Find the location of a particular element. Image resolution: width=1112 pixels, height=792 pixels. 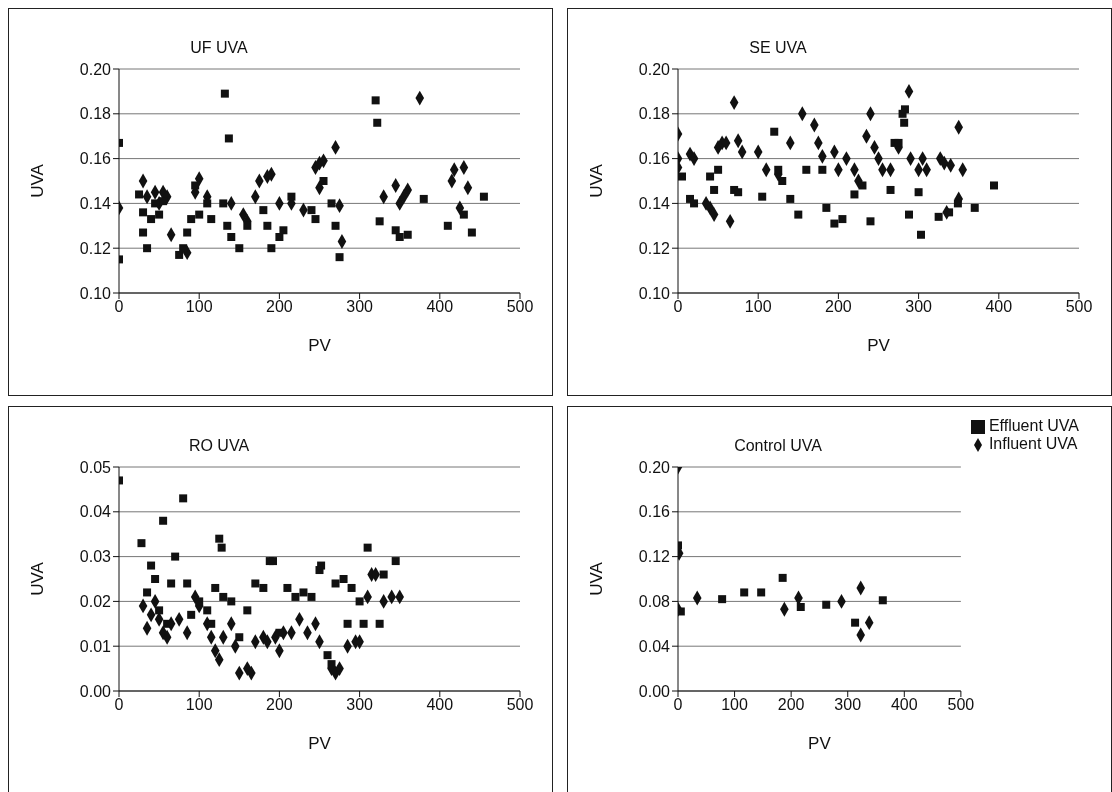

y-tick-label: 0.03 is located at coordinates (95, 557).